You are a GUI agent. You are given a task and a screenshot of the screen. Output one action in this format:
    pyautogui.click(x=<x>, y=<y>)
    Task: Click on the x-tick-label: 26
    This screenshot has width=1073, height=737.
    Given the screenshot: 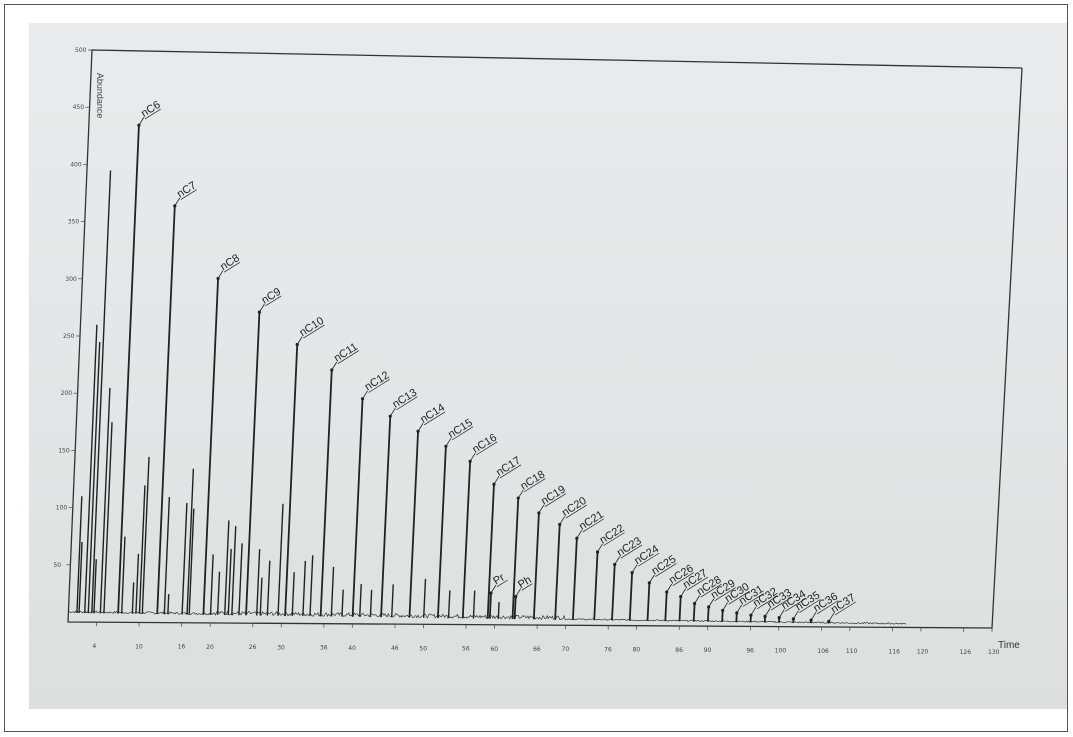 What is the action you would take?
    pyautogui.click(x=253, y=647)
    